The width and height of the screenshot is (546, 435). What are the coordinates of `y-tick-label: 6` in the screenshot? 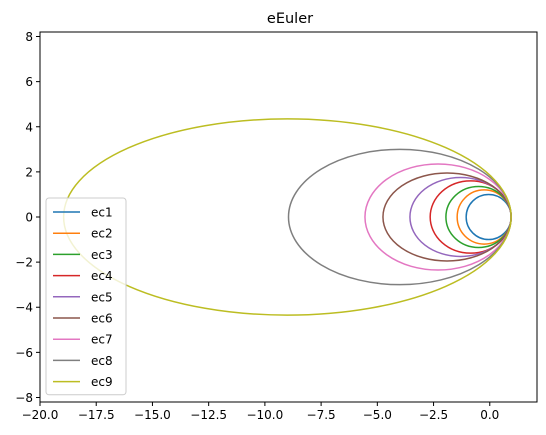 It's located at (29, 82).